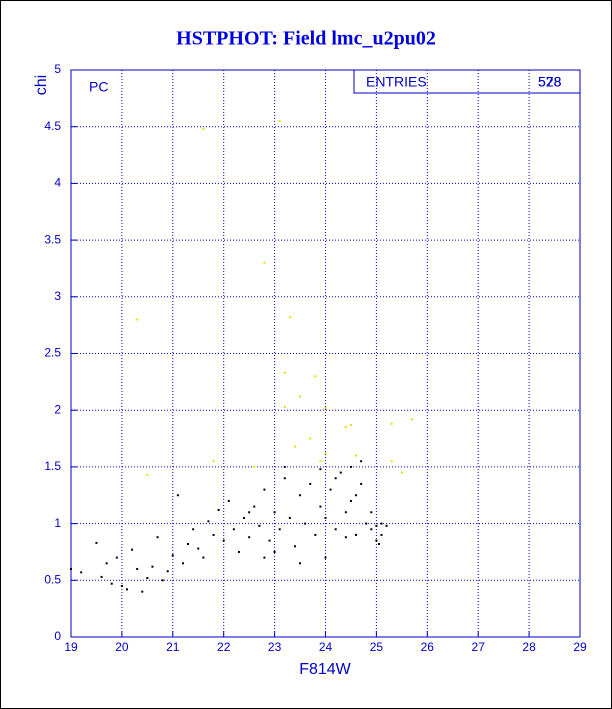 The width and height of the screenshot is (612, 709). What do you see at coordinates (428, 647) in the screenshot?
I see `x-tick-label: 26` at bounding box center [428, 647].